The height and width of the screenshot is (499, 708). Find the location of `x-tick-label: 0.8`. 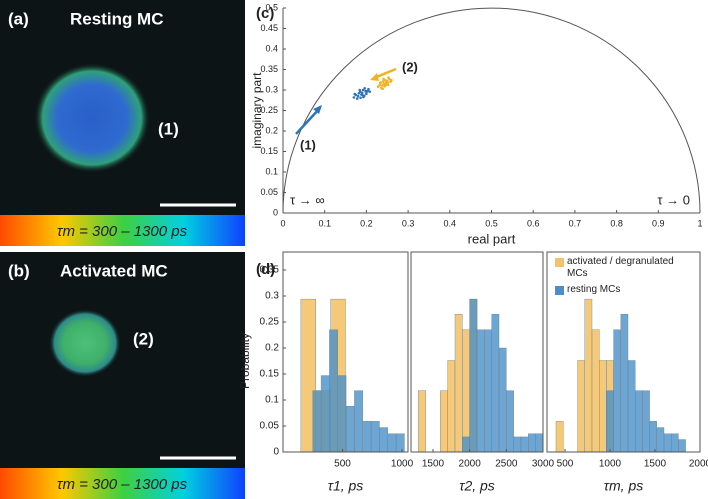

x-tick-label: 0.8 is located at coordinates (616, 223).